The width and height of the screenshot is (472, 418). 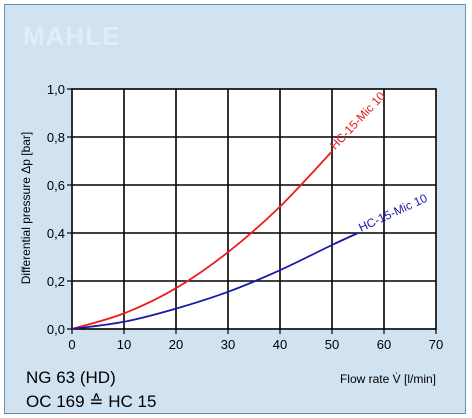 What do you see at coordinates (124, 344) in the screenshot?
I see `x-tick-label: 10` at bounding box center [124, 344].